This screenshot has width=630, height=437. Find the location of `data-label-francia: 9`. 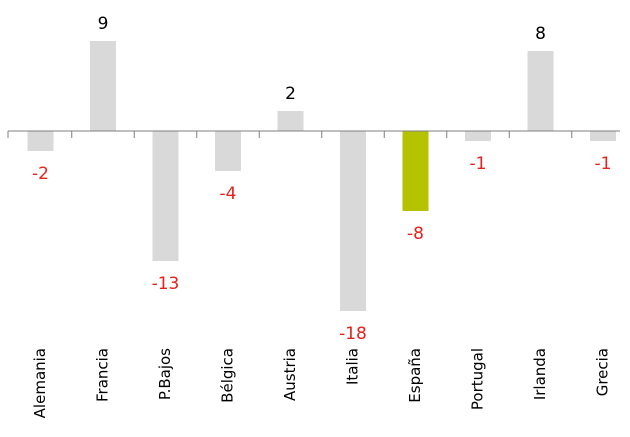

data-label-francia: 9 is located at coordinates (103, 24).